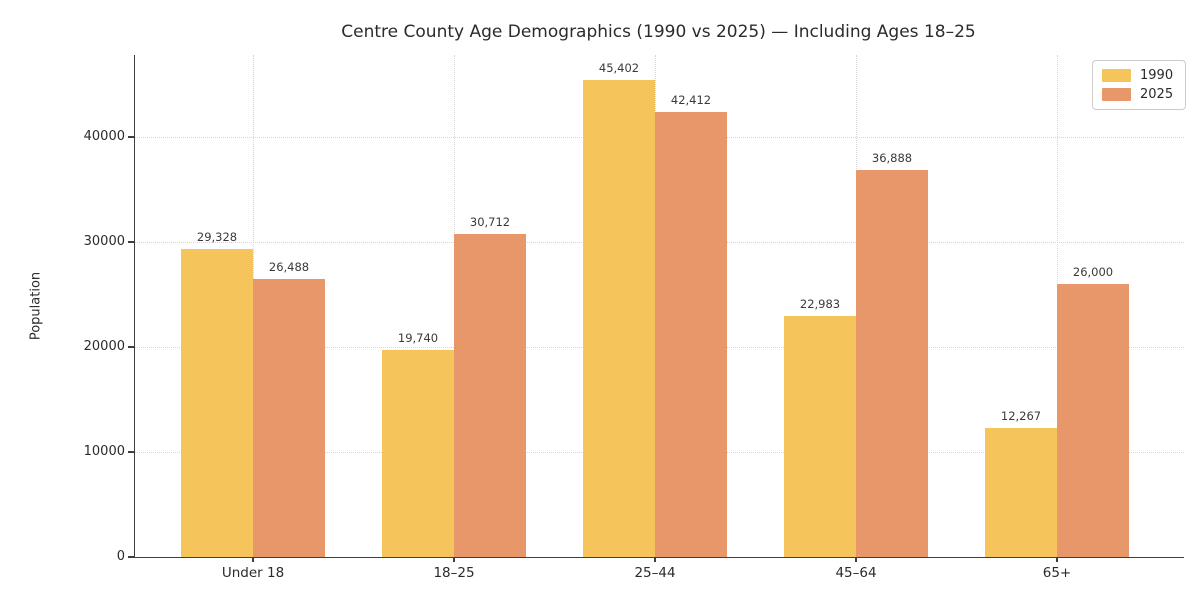 The image size is (1200, 604). Describe the element at coordinates (1157, 94) in the screenshot. I see `legend-label-2025: 2025` at that location.